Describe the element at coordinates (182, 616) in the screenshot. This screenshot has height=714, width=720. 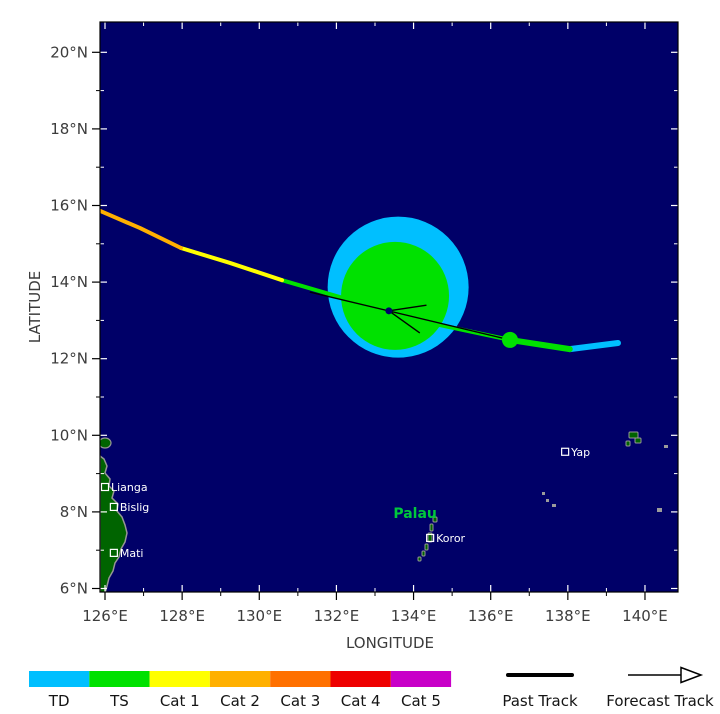
I see `x-tick-label: 128°E` at that location.